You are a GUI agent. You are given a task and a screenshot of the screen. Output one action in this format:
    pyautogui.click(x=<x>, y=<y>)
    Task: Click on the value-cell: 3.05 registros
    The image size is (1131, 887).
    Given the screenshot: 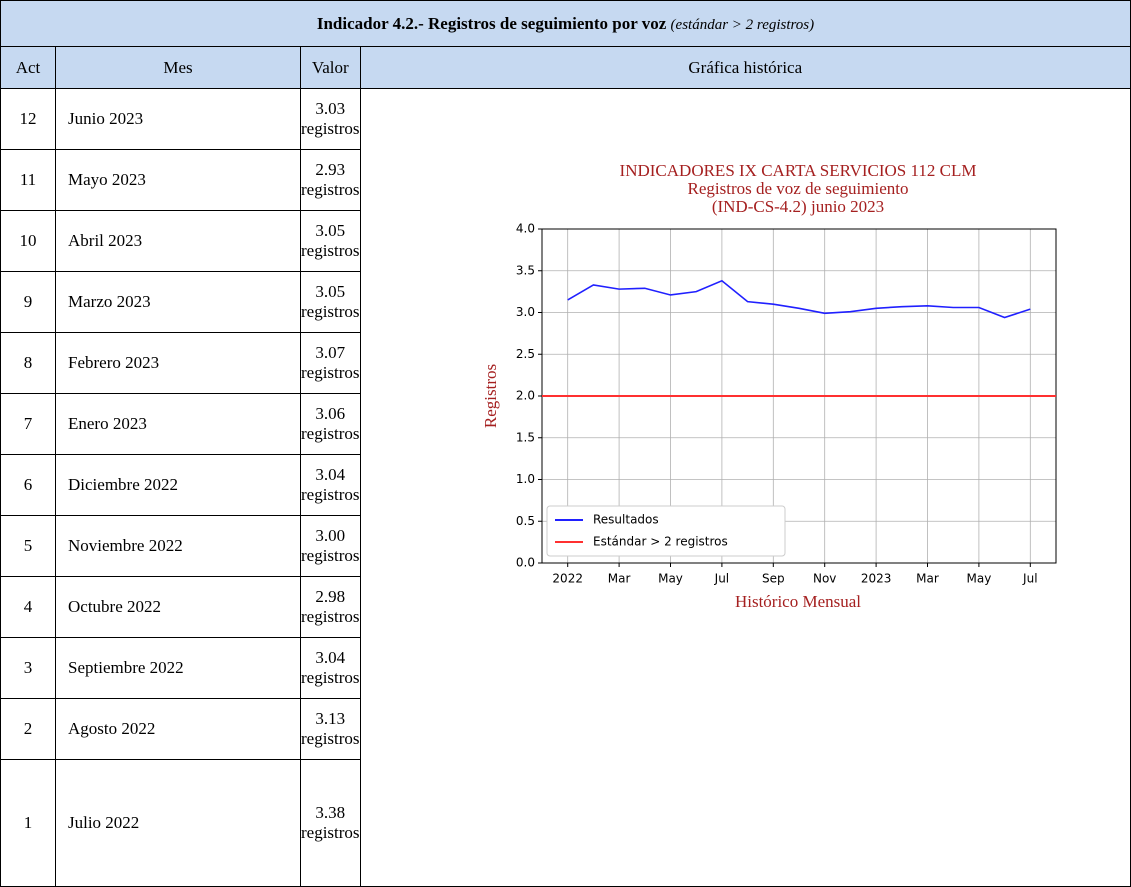 What is the action you would take?
    pyautogui.click(x=330, y=302)
    